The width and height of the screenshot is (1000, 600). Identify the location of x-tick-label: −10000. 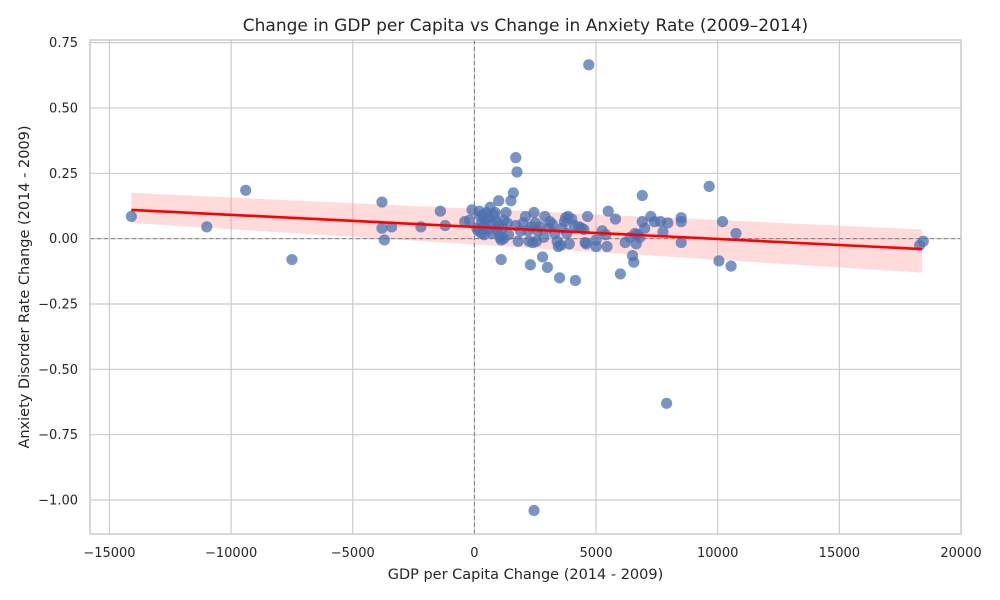
(231, 553).